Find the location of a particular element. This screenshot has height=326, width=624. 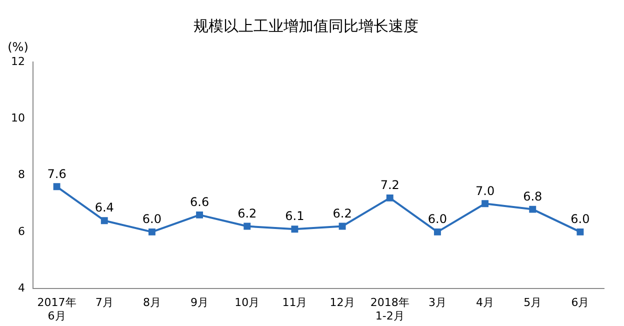

y-axis-title: (%) is located at coordinates (18, 47).